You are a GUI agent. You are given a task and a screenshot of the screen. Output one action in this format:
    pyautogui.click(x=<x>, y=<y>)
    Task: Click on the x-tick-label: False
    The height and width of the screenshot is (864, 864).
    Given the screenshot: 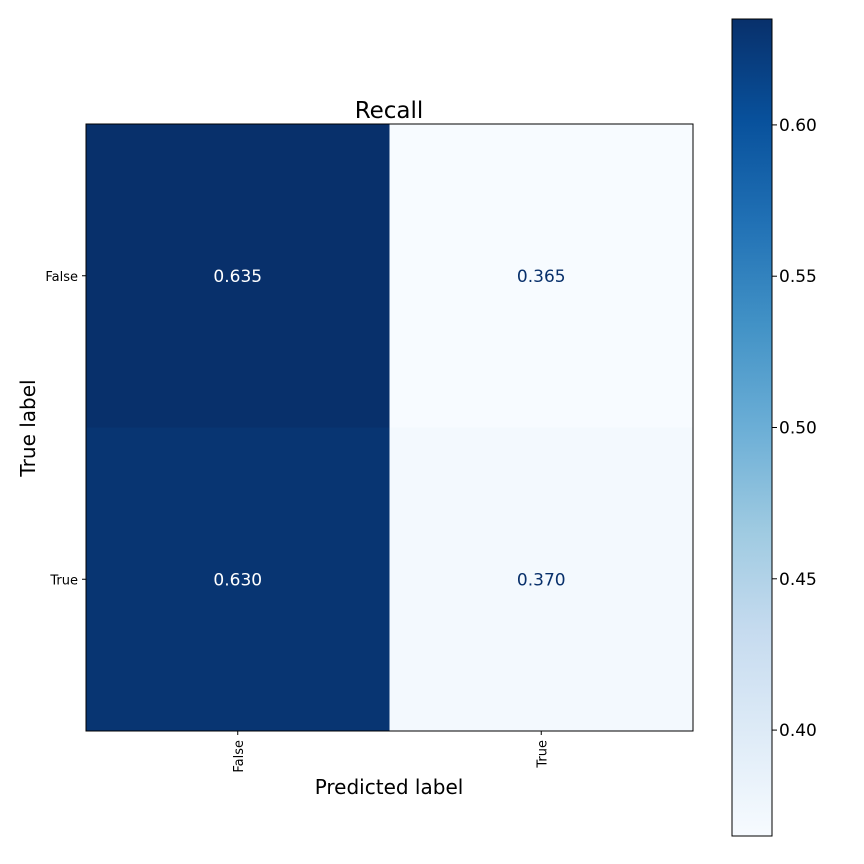 What is the action you would take?
    pyautogui.click(x=239, y=756)
    